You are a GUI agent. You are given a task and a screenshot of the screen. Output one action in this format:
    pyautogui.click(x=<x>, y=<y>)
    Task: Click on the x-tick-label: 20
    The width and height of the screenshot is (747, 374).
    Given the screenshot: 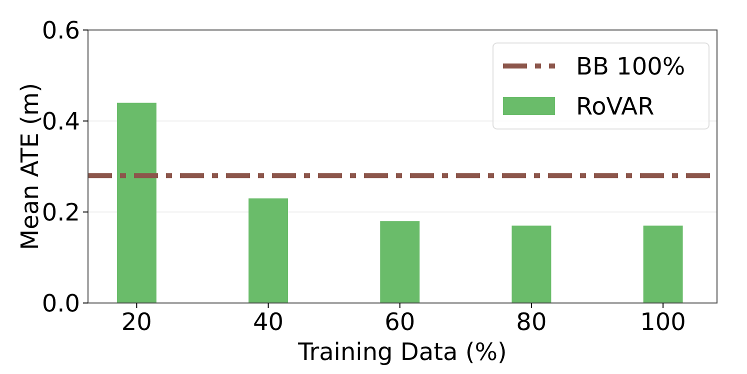 What is the action you would take?
    pyautogui.click(x=136, y=322)
    